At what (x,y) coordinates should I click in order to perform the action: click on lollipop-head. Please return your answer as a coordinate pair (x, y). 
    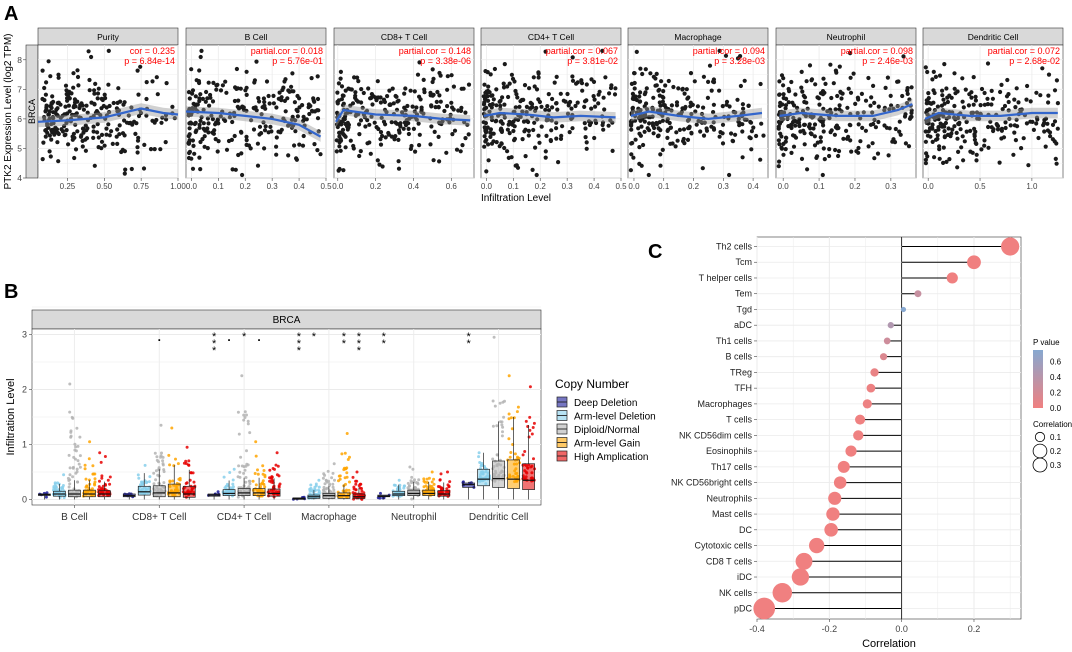
    Looking at the image, I should click on (860, 419).